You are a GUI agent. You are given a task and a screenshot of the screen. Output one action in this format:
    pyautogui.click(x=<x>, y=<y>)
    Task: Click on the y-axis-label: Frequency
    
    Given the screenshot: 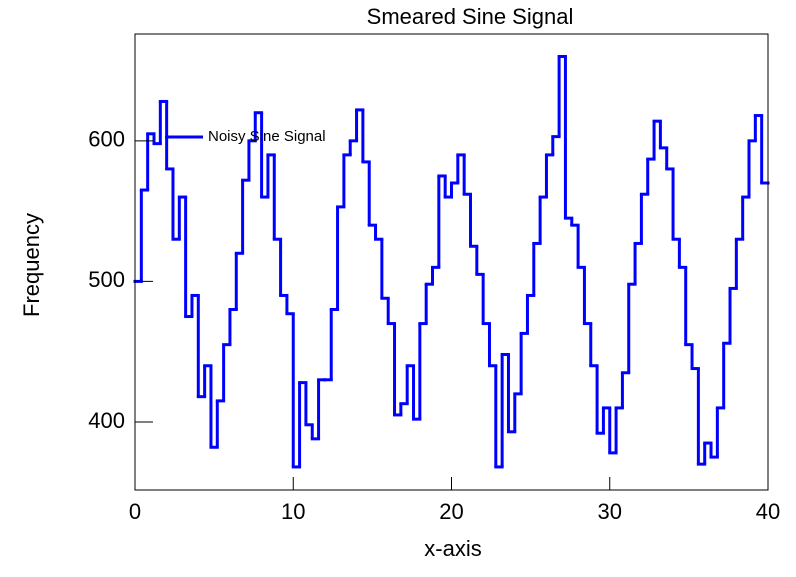 What is the action you would take?
    pyautogui.click(x=31, y=265)
    